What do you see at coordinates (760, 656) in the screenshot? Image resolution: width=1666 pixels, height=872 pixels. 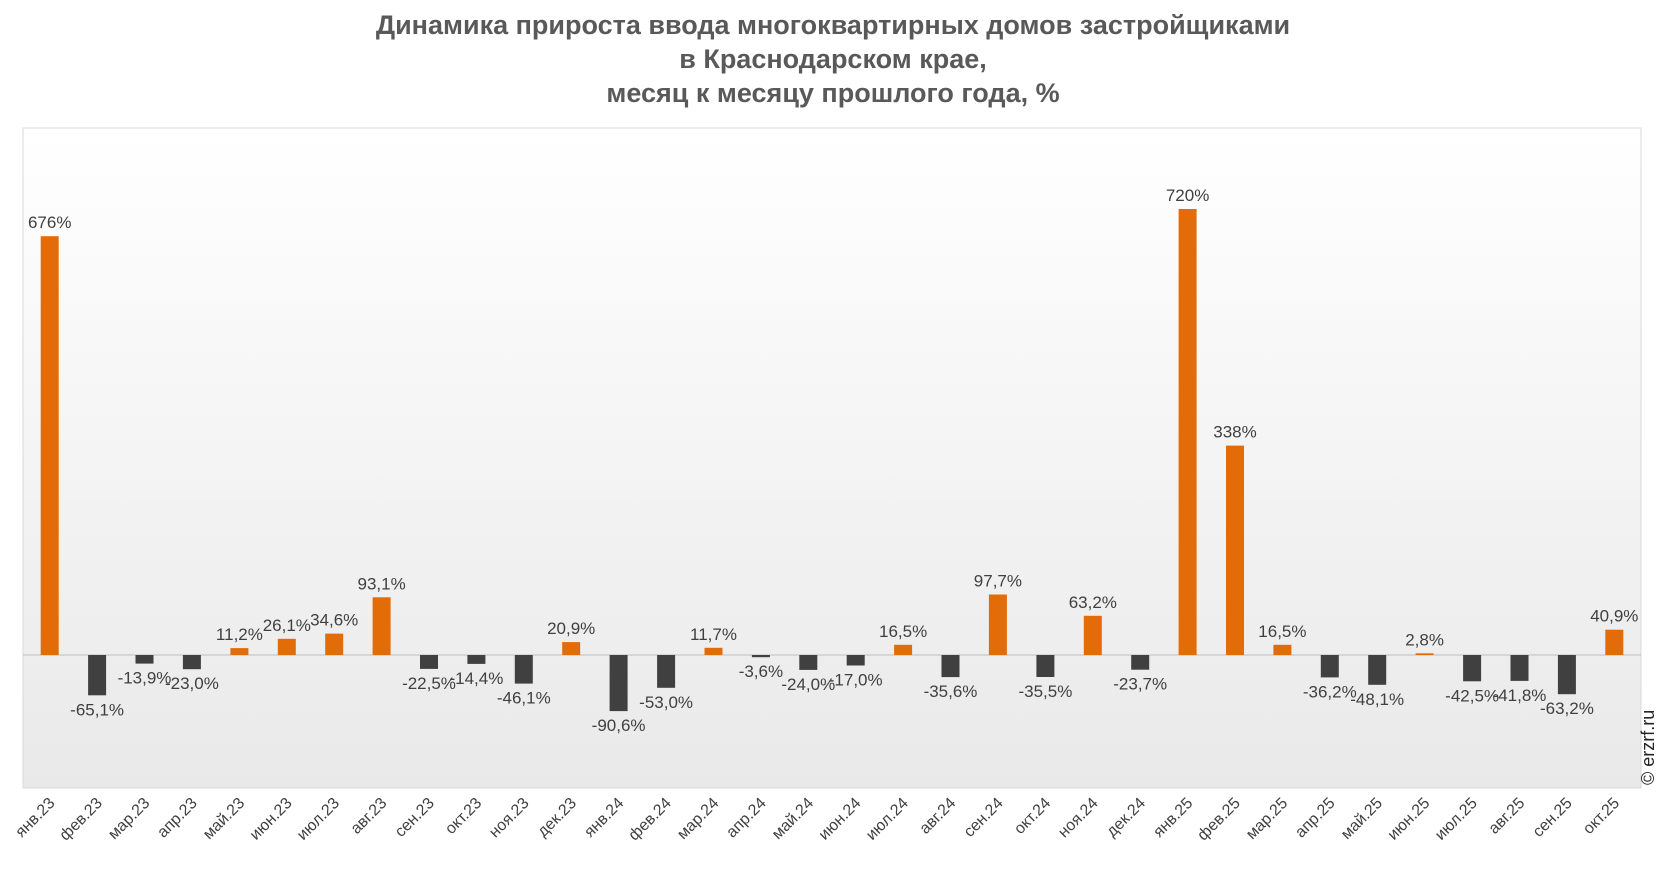 I see `bar-апр.24` at bounding box center [760, 656].